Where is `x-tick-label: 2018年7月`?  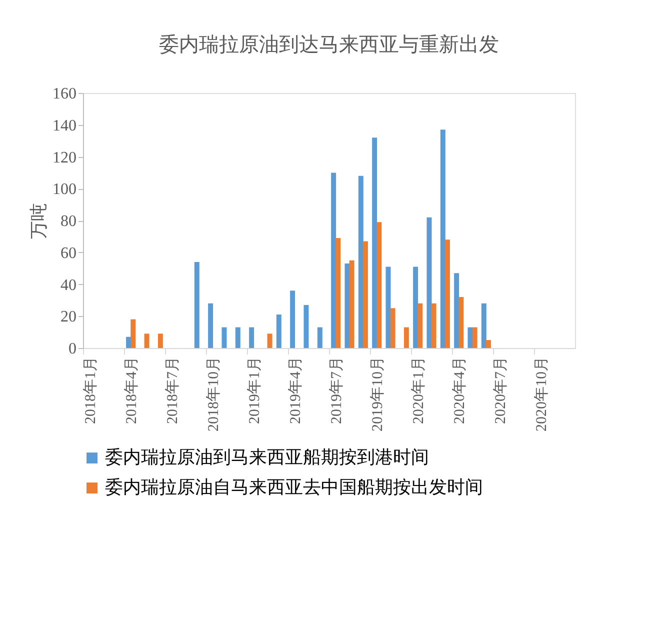 x-tick-label: 2018年7月 is located at coordinates (172, 390).